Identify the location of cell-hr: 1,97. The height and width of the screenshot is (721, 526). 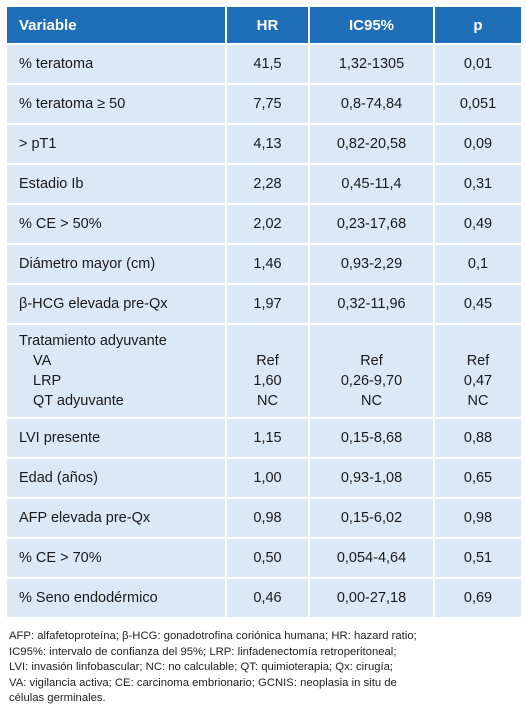
(268, 305).